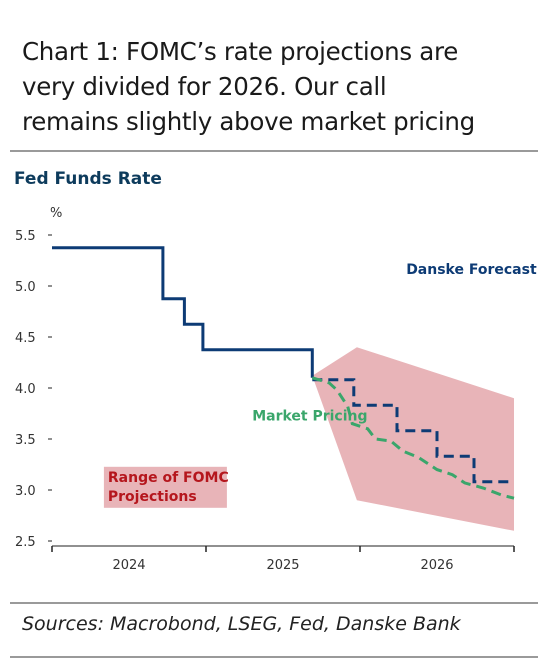  Describe the element at coordinates (165, 487) in the screenshot. I see `band-label-background` at that location.